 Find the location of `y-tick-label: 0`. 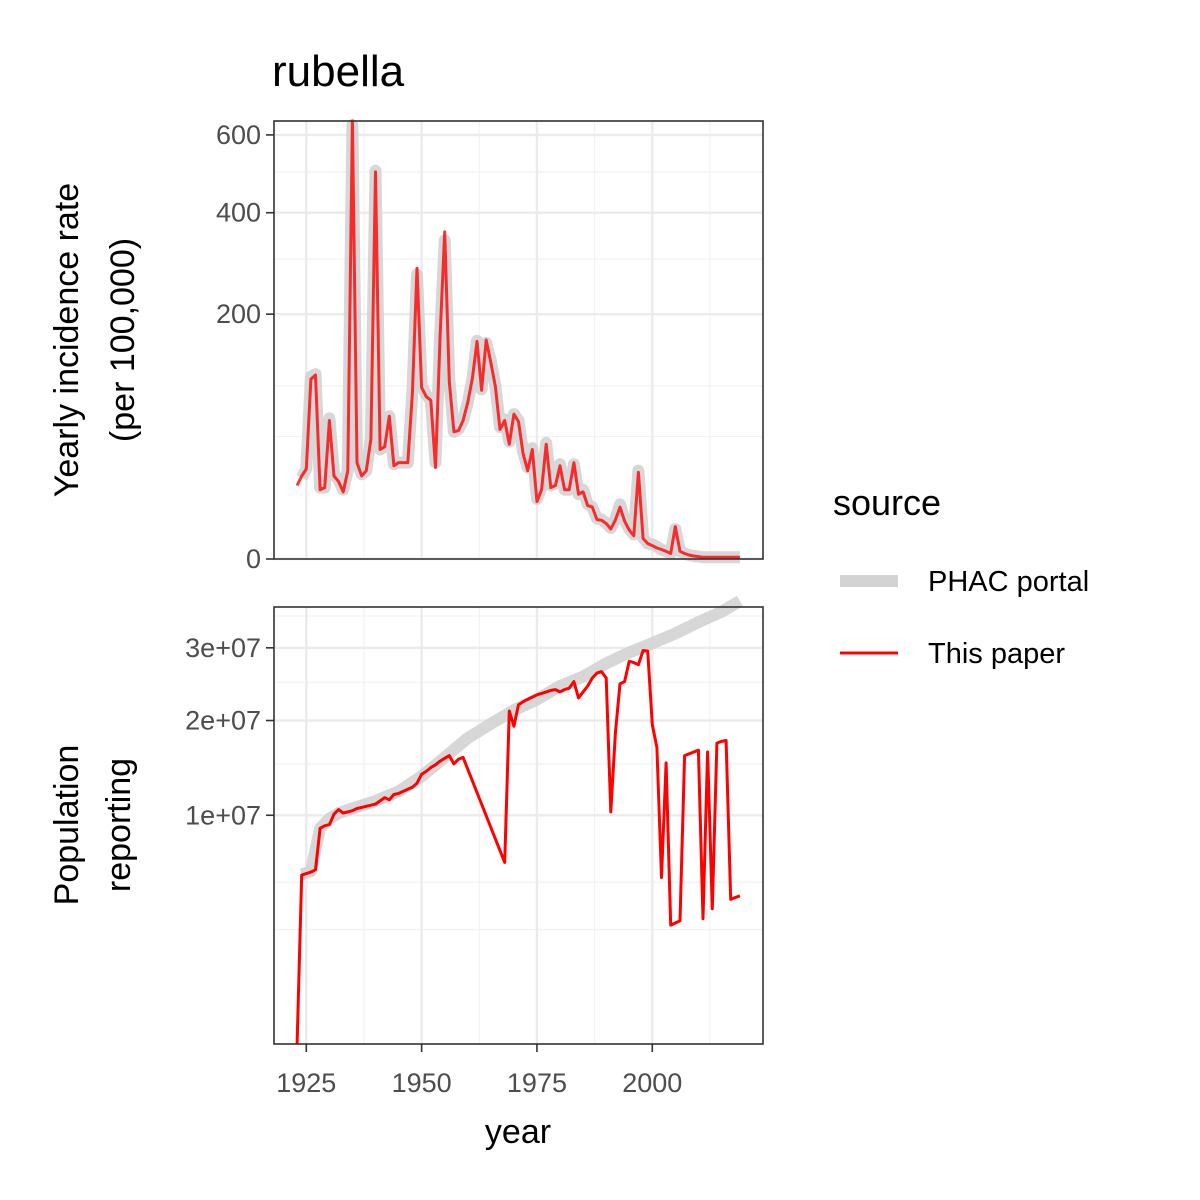

y-tick-label: 0 is located at coordinates (253, 559).